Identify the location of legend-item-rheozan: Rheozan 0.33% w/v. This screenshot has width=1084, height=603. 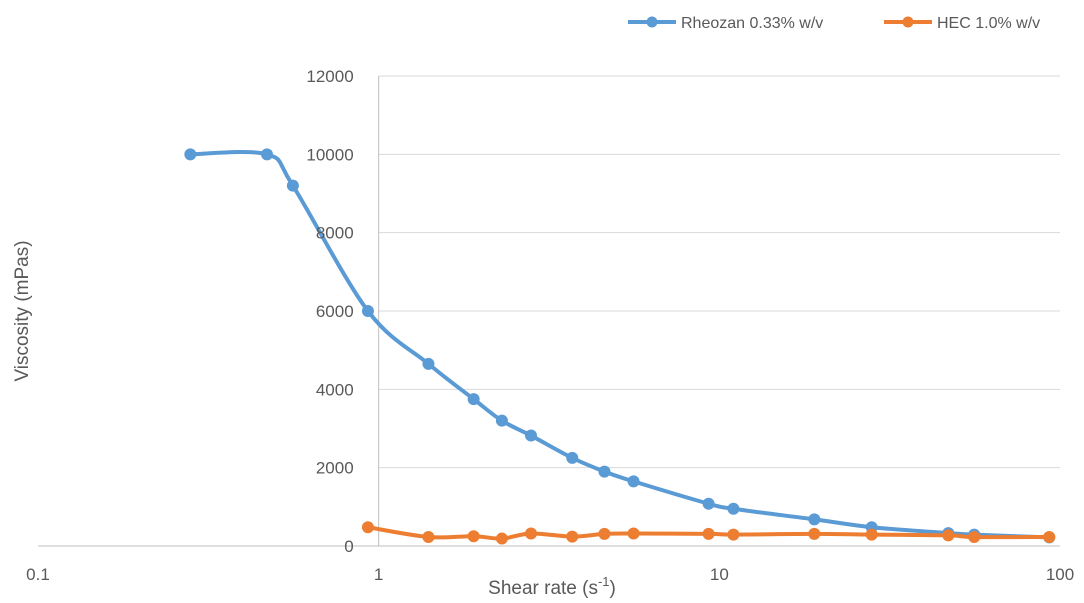
(725, 23).